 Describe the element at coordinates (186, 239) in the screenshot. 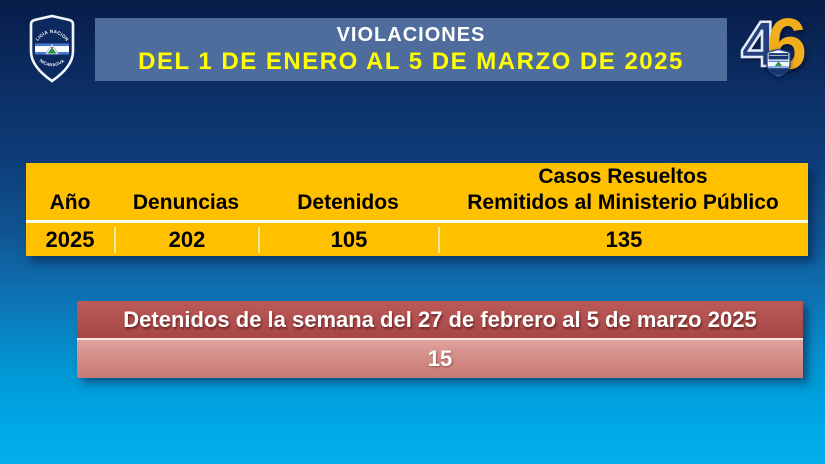

I see `value-denuncias: 202` at that location.